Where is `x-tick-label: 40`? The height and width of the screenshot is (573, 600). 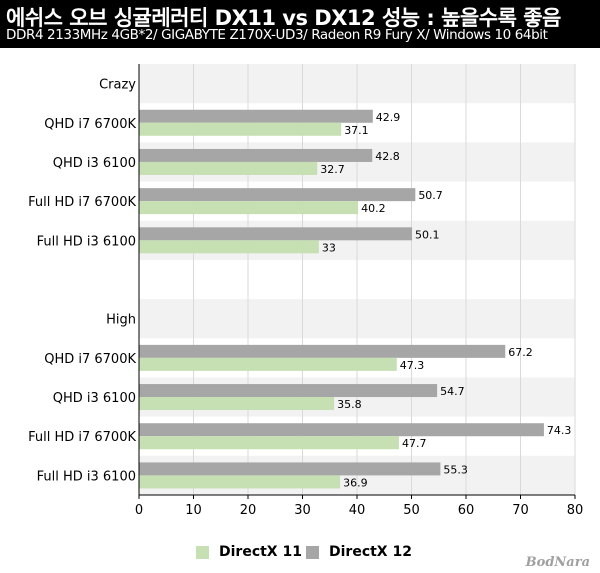
x-tick-label: 40 is located at coordinates (357, 510).